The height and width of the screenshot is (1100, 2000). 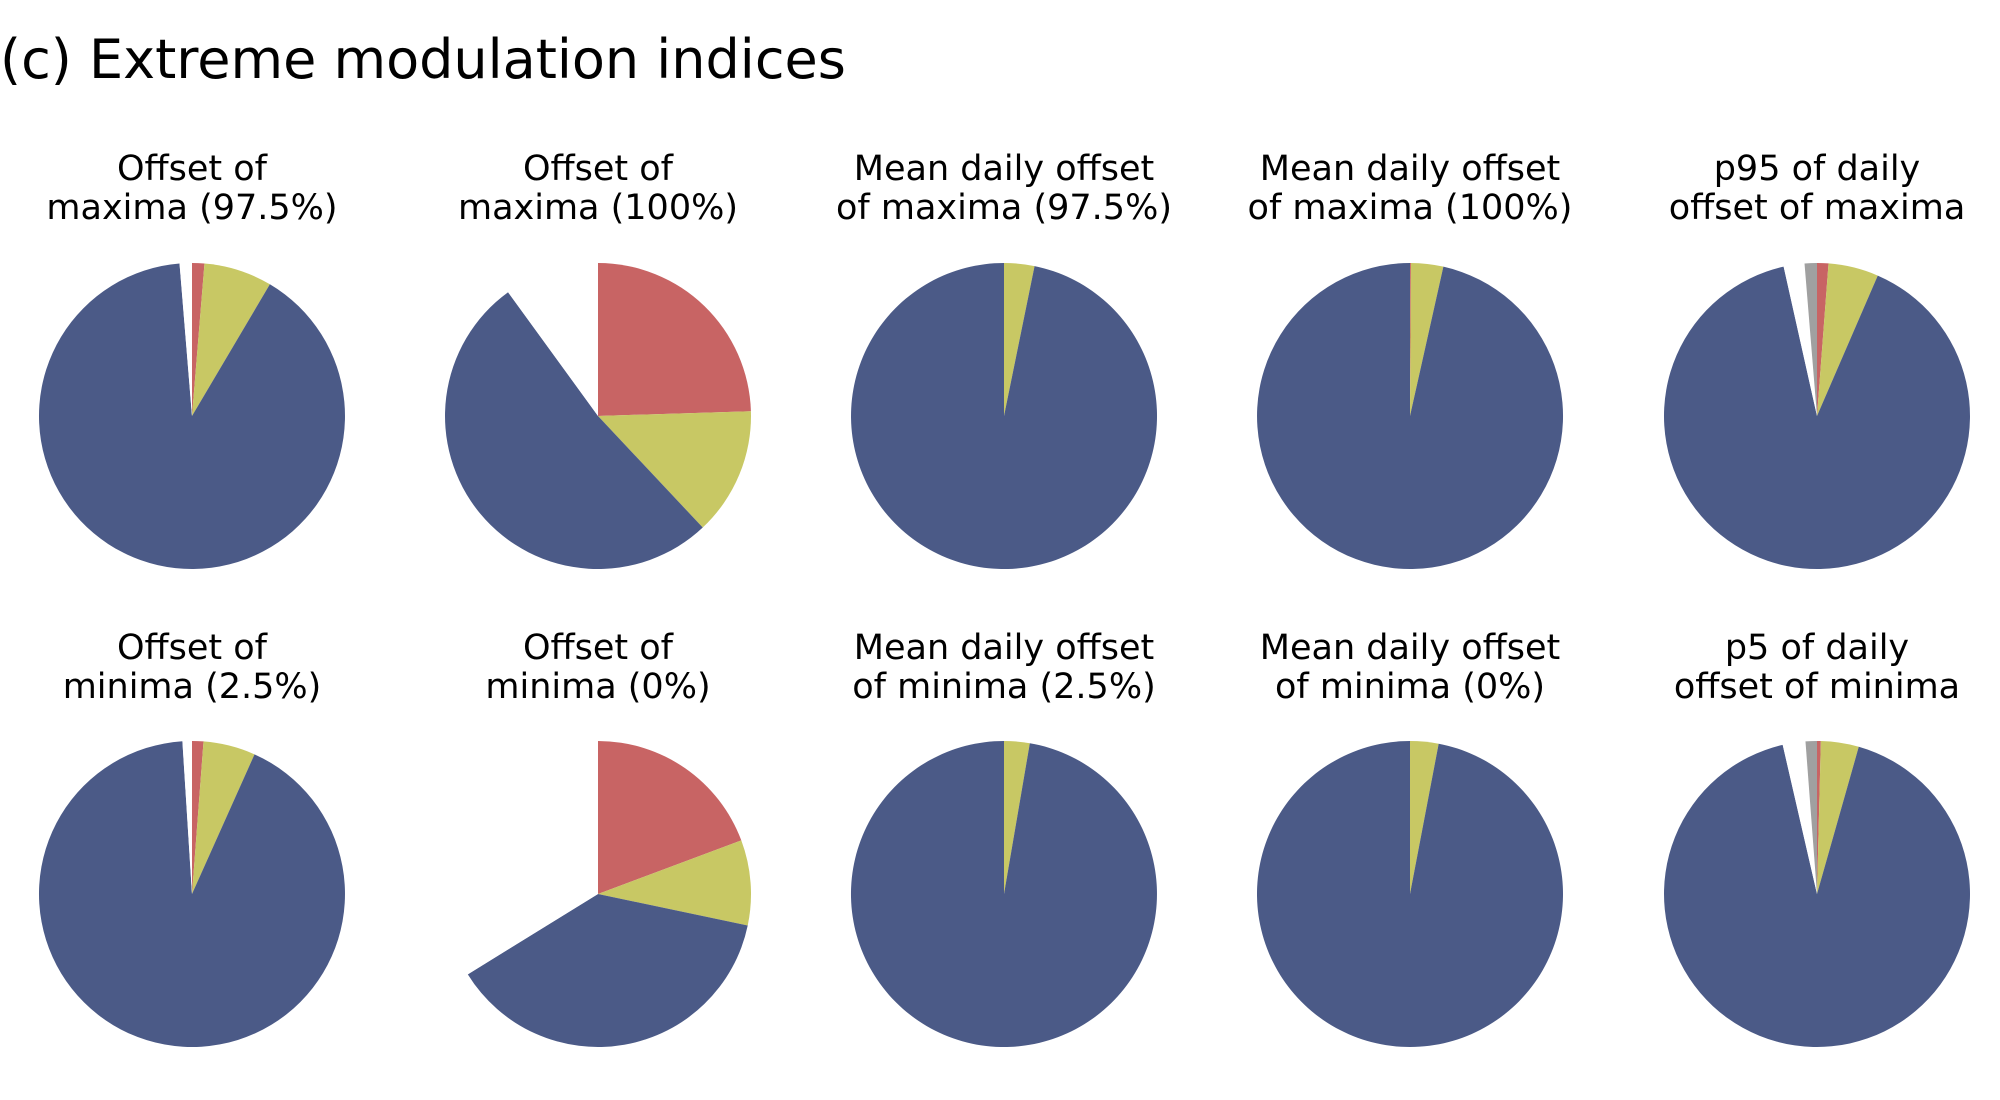 What do you see at coordinates (1410, 687) in the screenshot?
I see `pie-title-line: of minima (0%)` at bounding box center [1410, 687].